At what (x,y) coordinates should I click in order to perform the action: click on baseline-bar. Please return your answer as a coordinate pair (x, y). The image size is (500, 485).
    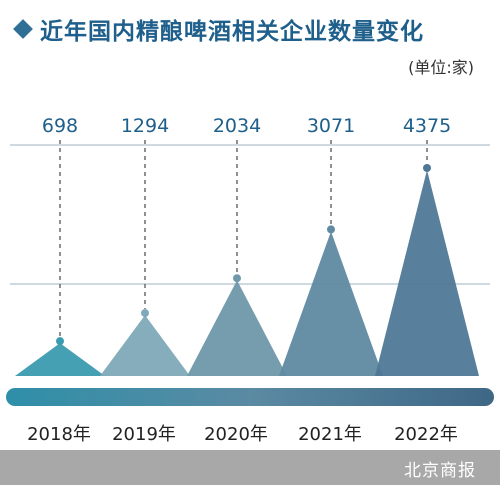
    Looking at the image, I should click on (250, 397).